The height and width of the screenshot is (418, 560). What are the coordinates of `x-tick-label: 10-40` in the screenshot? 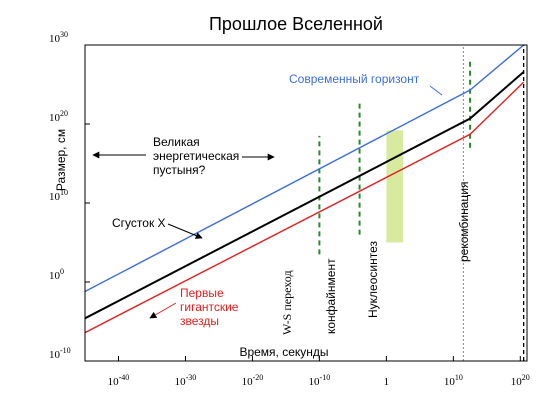 It's located at (119, 380).